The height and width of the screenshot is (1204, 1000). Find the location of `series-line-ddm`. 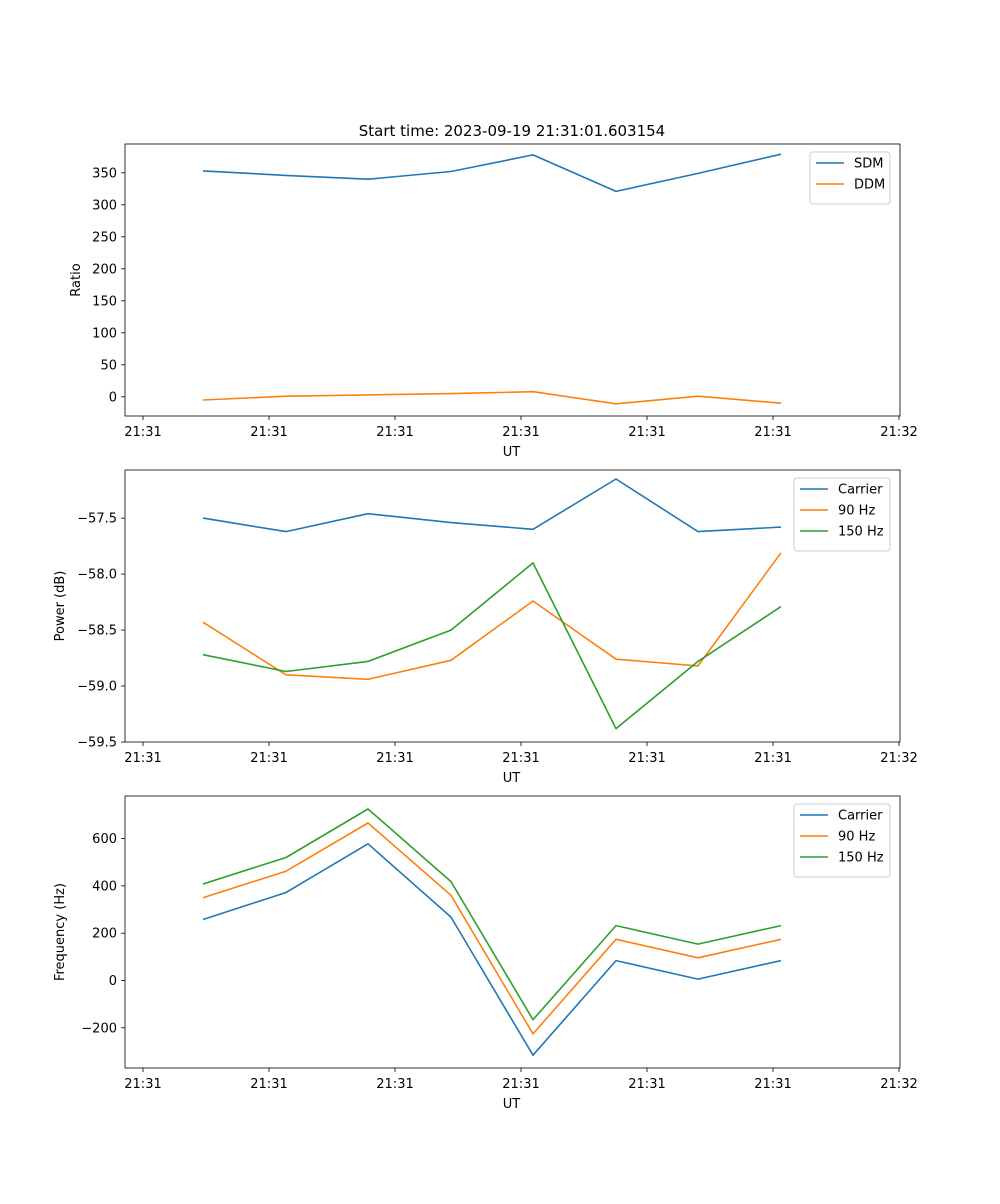

series-line-ddm is located at coordinates (492, 397).